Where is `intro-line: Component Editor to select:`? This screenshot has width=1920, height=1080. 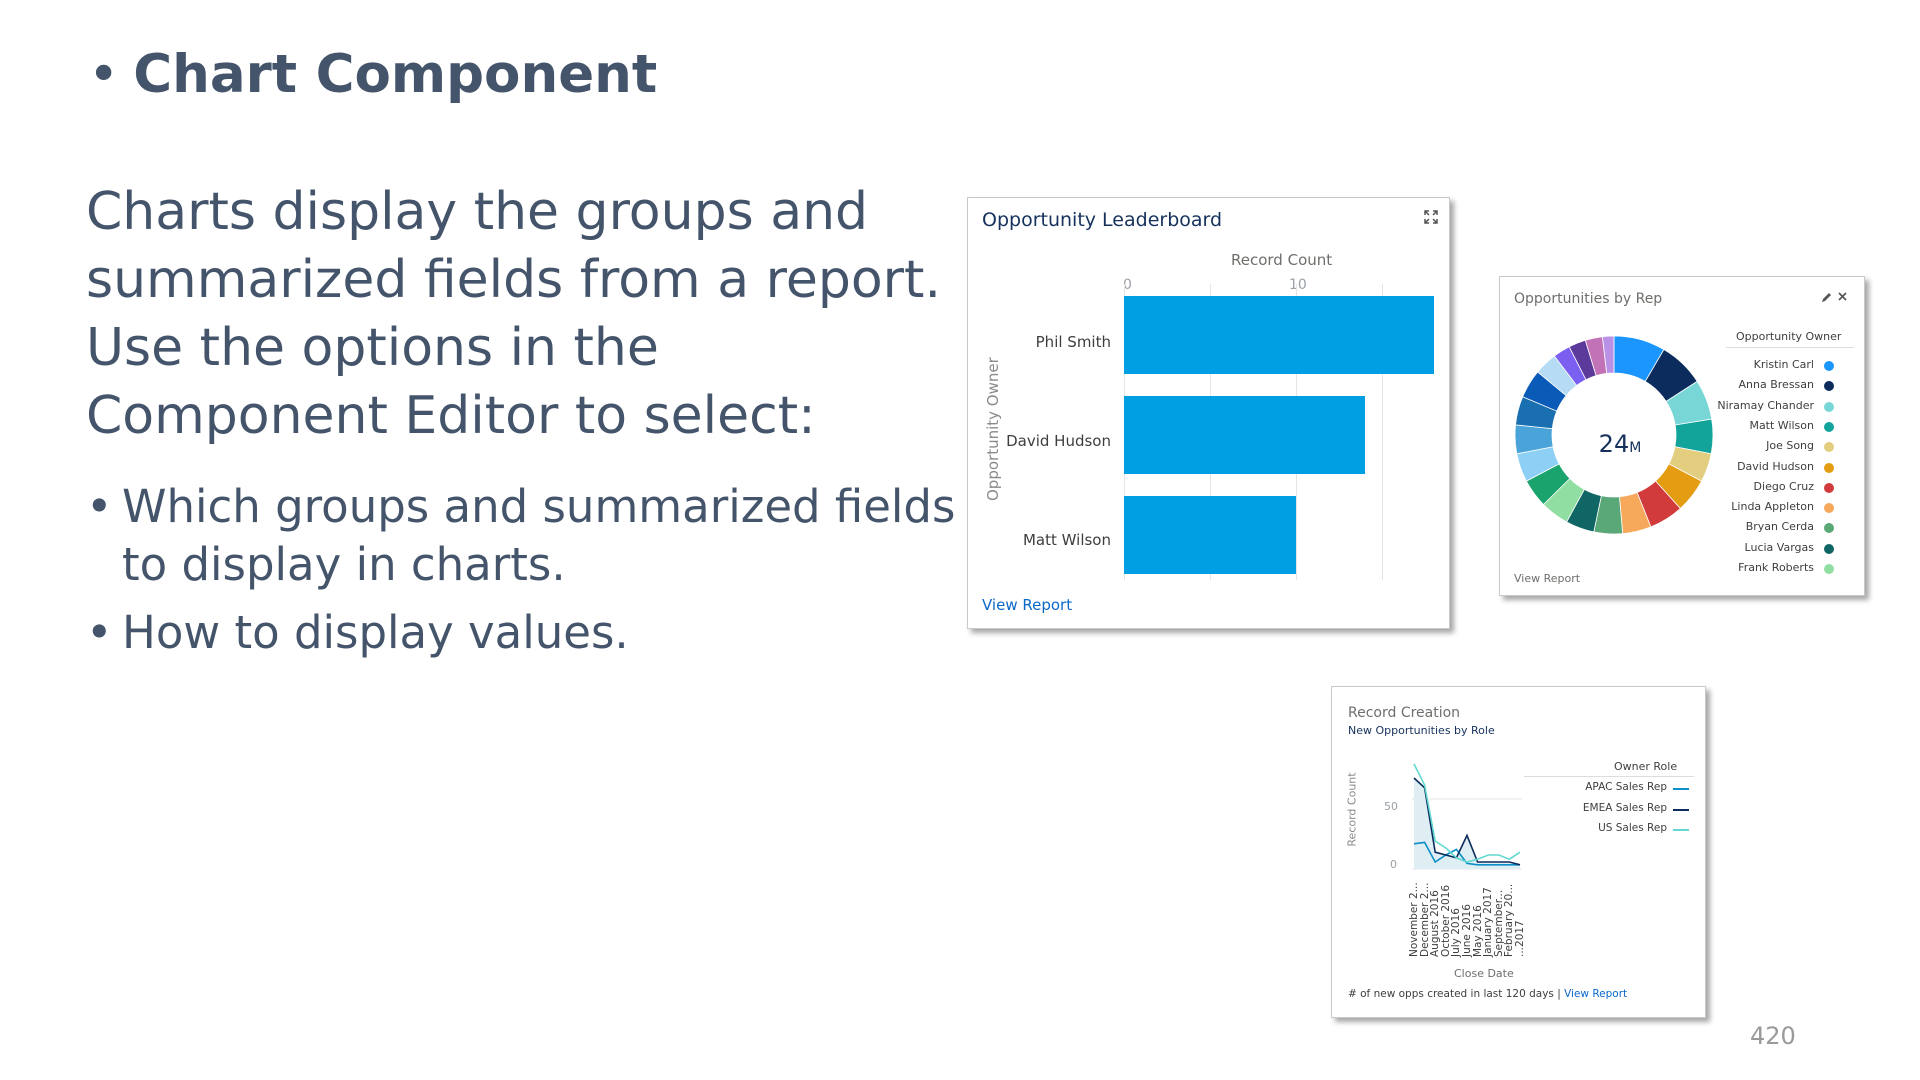 intro-line: Component Editor to select: is located at coordinates (451, 416).